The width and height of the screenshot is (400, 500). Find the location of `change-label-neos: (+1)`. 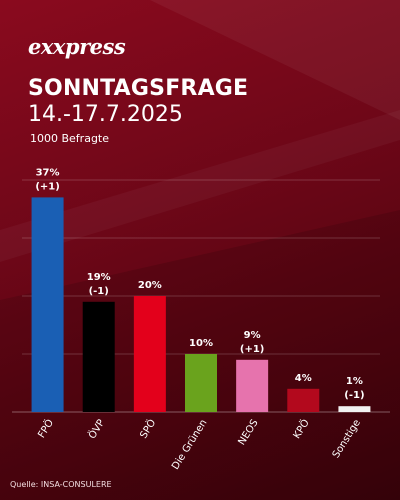

change-label-neos: (+1) is located at coordinates (252, 349).